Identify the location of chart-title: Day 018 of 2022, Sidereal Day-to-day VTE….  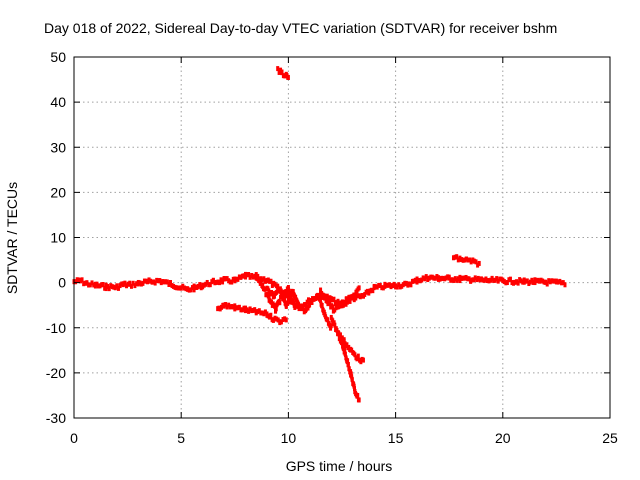
(300, 28).